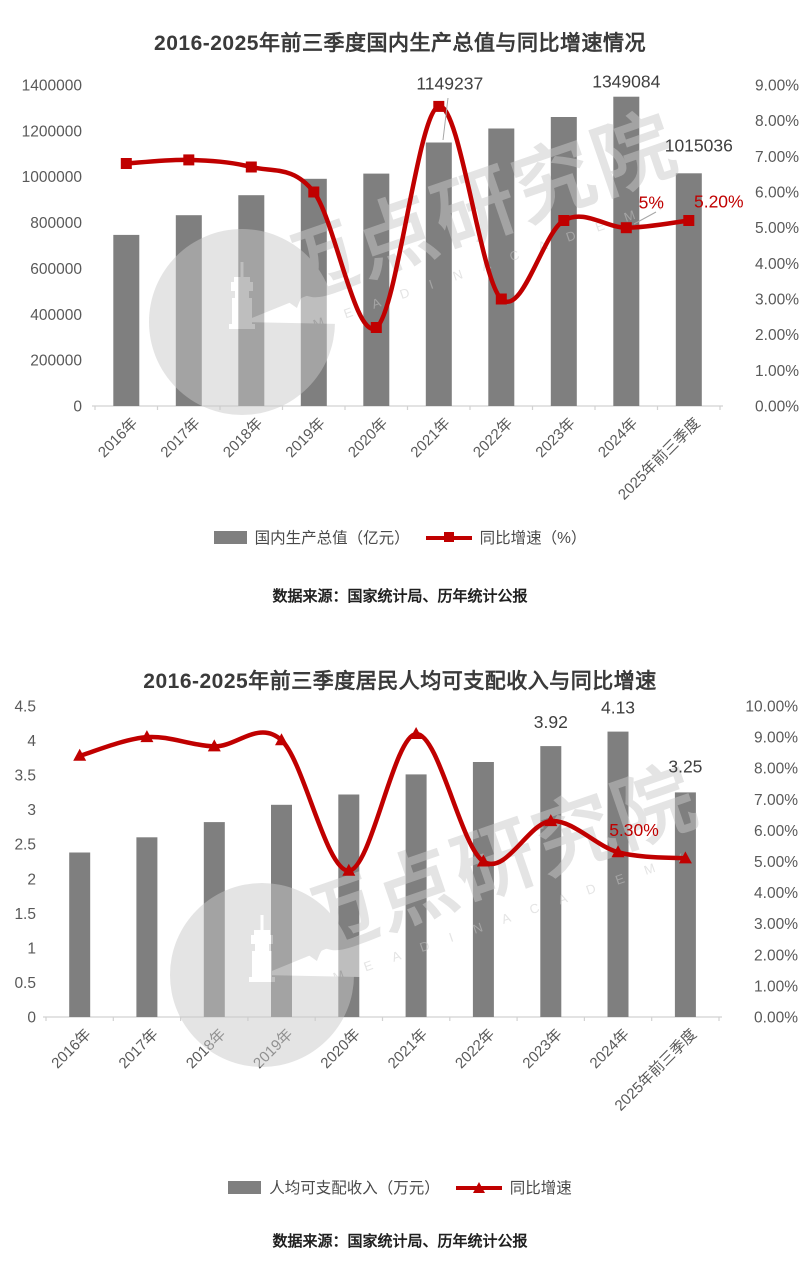 The height and width of the screenshot is (1261, 800). What do you see at coordinates (31, 741) in the screenshot?
I see `left-axis-tick-label: 4` at bounding box center [31, 741].